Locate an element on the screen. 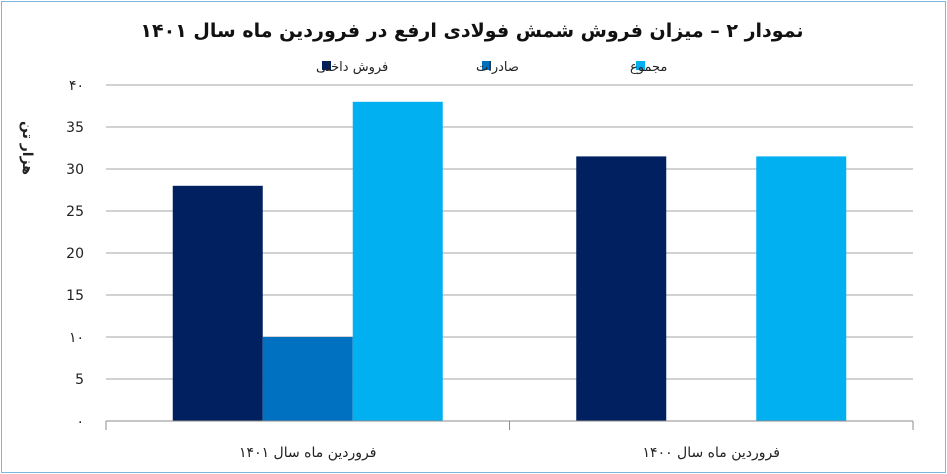 This screenshot has height=474, width=947. y-tick-label: 20 is located at coordinates (75, 254).